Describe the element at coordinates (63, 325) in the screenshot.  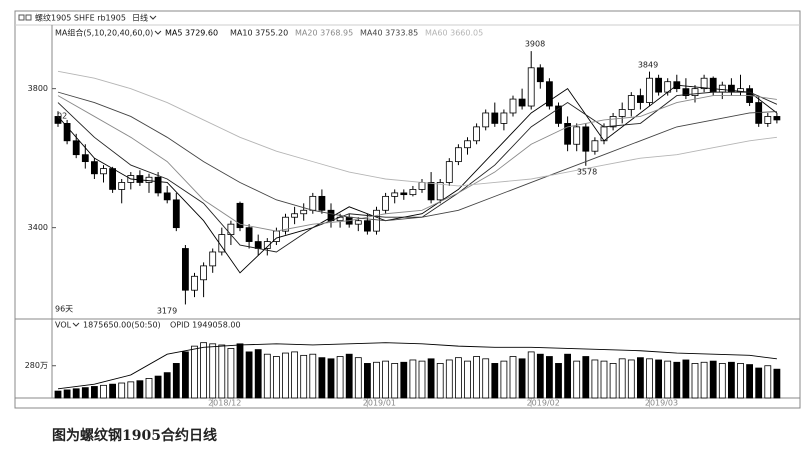
I see `volume-label: VOL` at that location.